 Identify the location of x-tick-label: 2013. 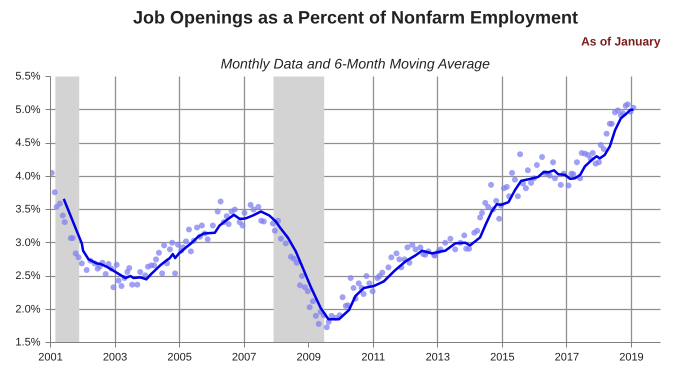
(438, 358).